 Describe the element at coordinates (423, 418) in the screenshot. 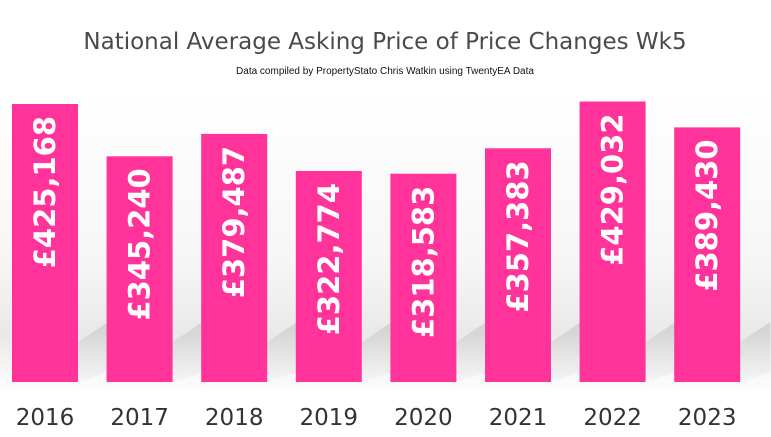

I see `x-tick-2020: 2020` at that location.